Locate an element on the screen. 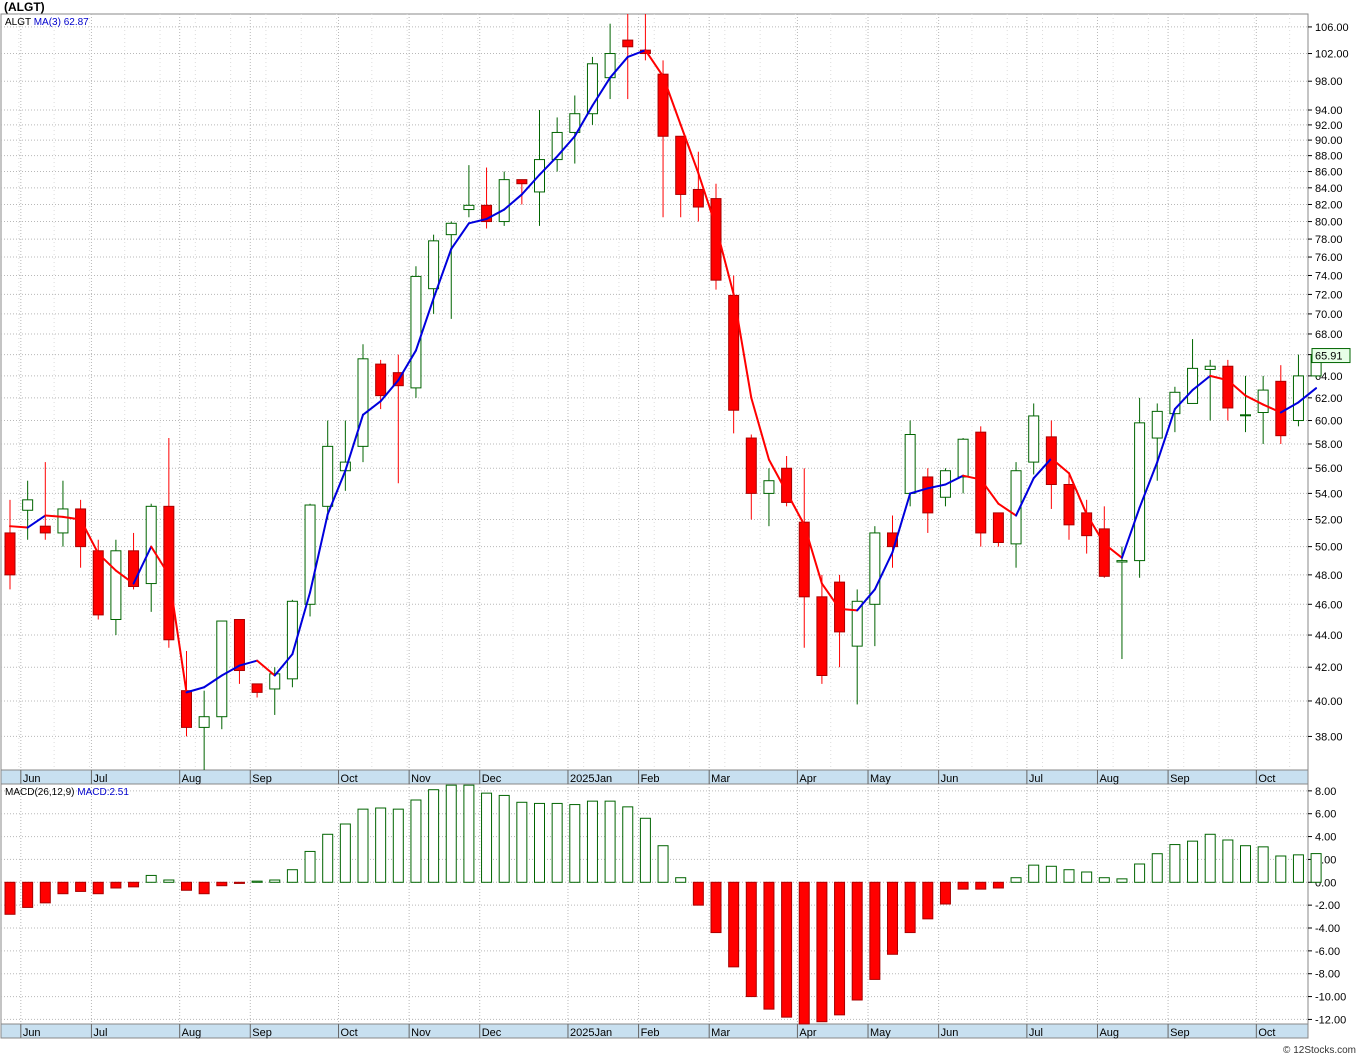 The height and width of the screenshot is (1056, 1360). x-tick-label: Apr is located at coordinates (807, 779).